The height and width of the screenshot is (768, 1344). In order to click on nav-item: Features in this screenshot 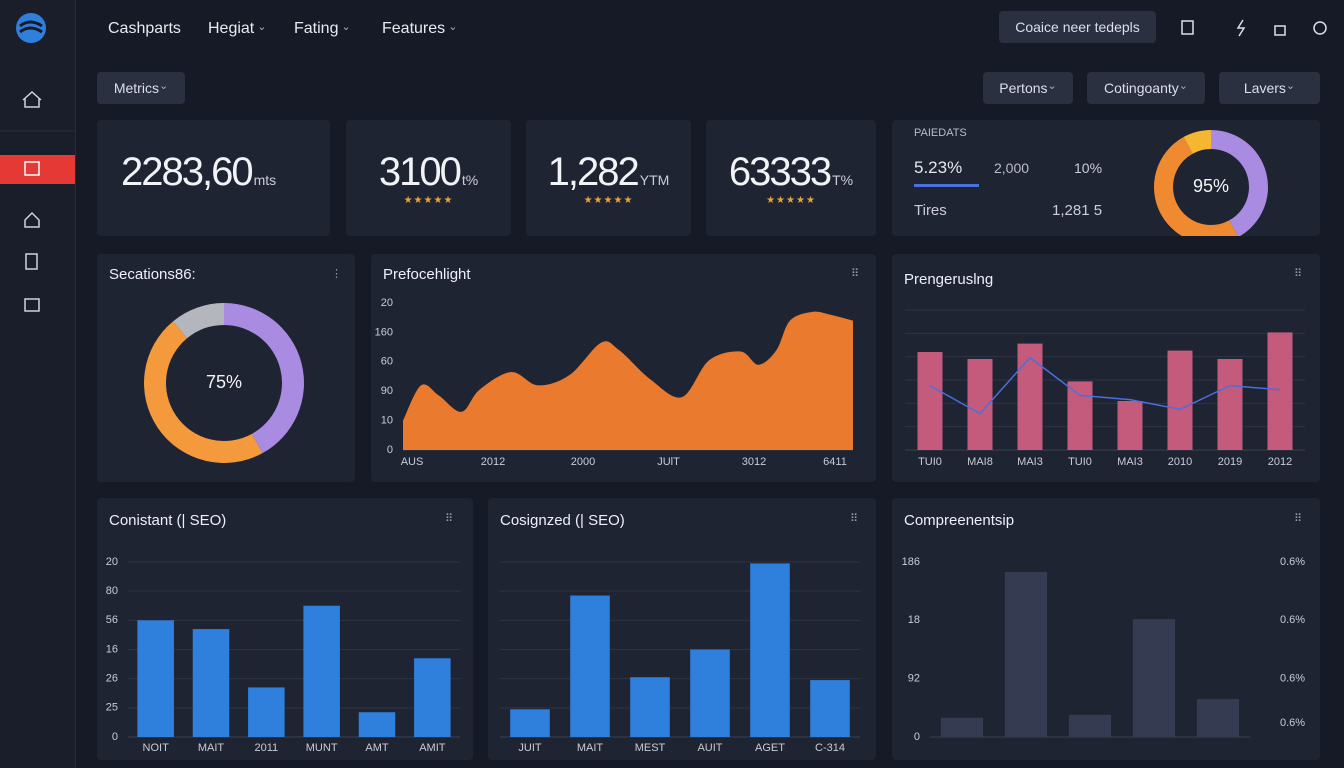, I will do `click(419, 29)`.